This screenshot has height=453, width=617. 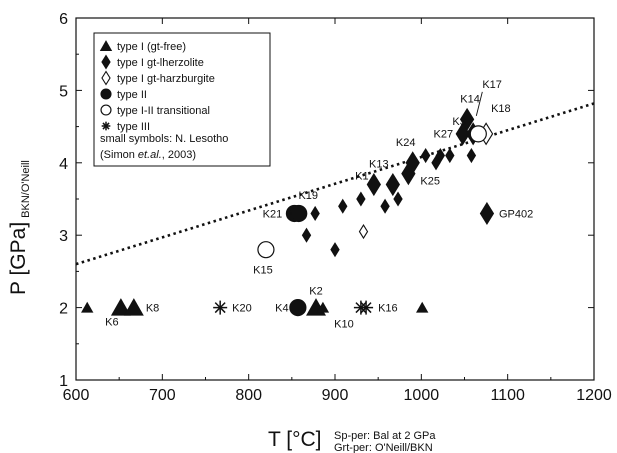 I want to click on legend-box, so click(x=182, y=99).